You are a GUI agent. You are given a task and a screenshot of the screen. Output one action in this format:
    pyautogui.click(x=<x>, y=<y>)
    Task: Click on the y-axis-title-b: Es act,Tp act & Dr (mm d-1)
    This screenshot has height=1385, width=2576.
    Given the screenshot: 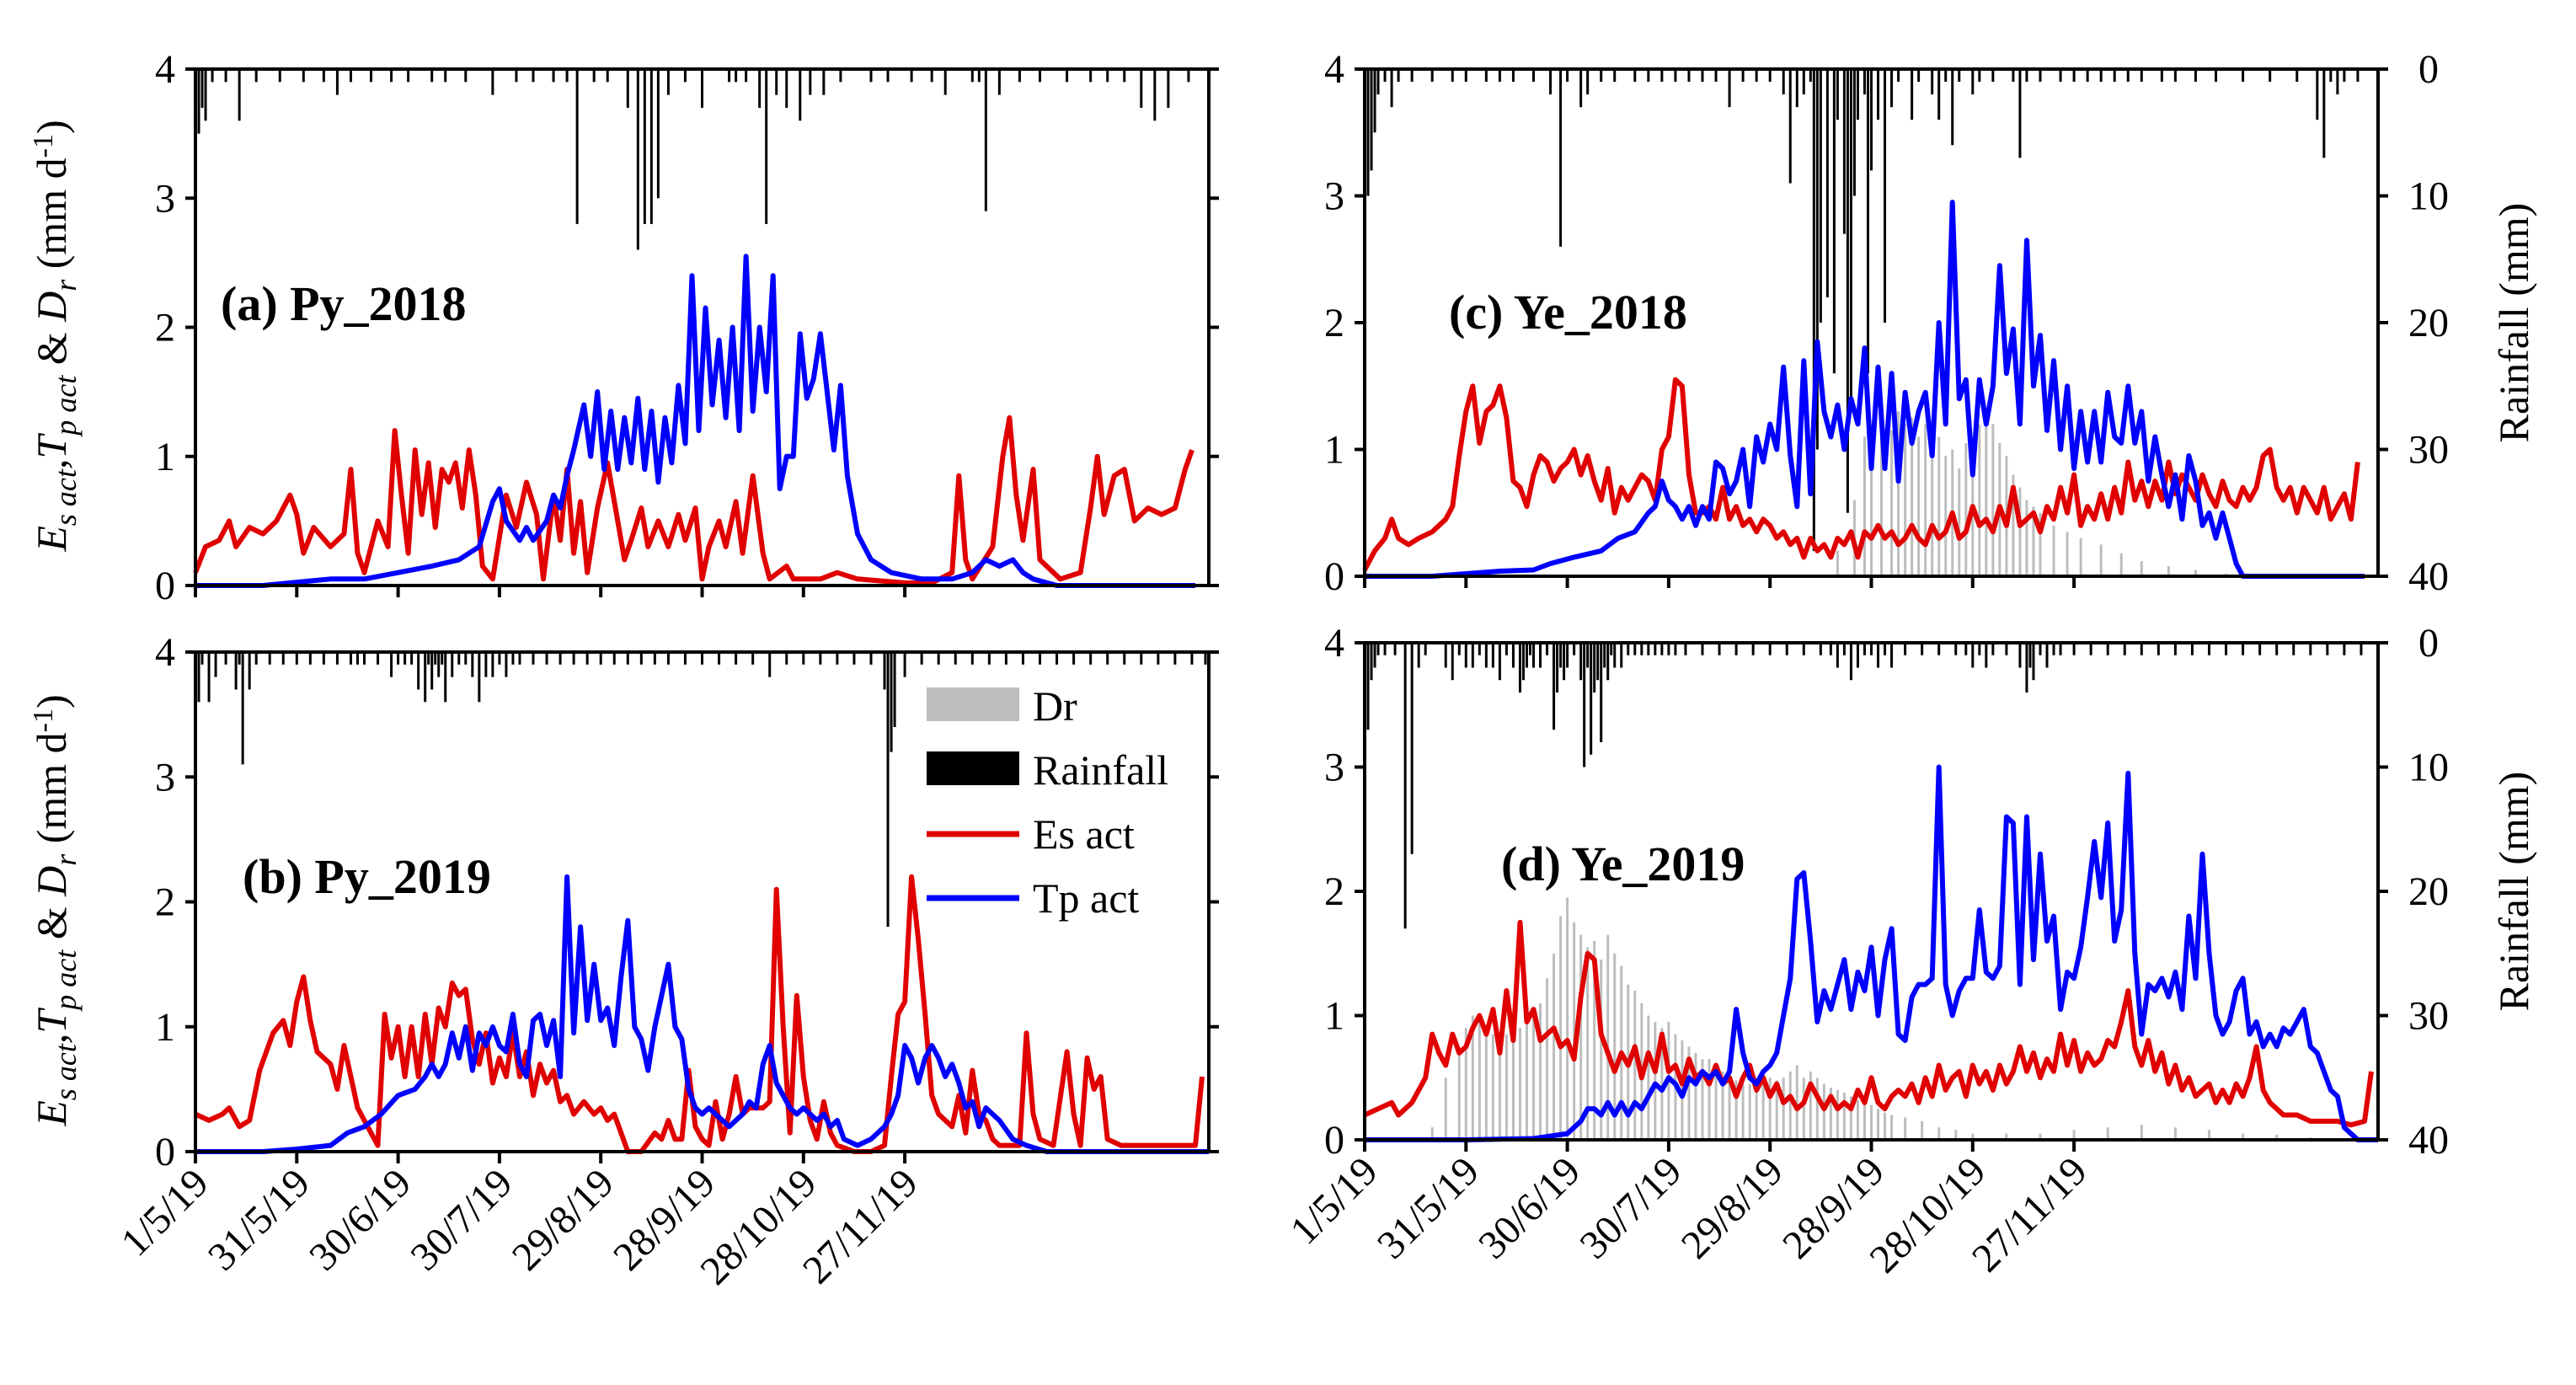 What is the action you would take?
    pyautogui.click(x=55, y=910)
    